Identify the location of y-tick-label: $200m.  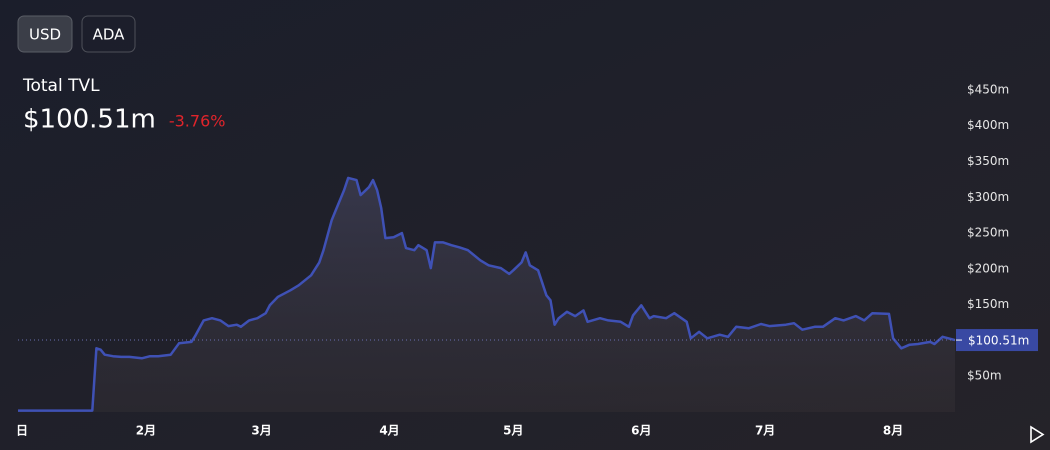
(988, 268).